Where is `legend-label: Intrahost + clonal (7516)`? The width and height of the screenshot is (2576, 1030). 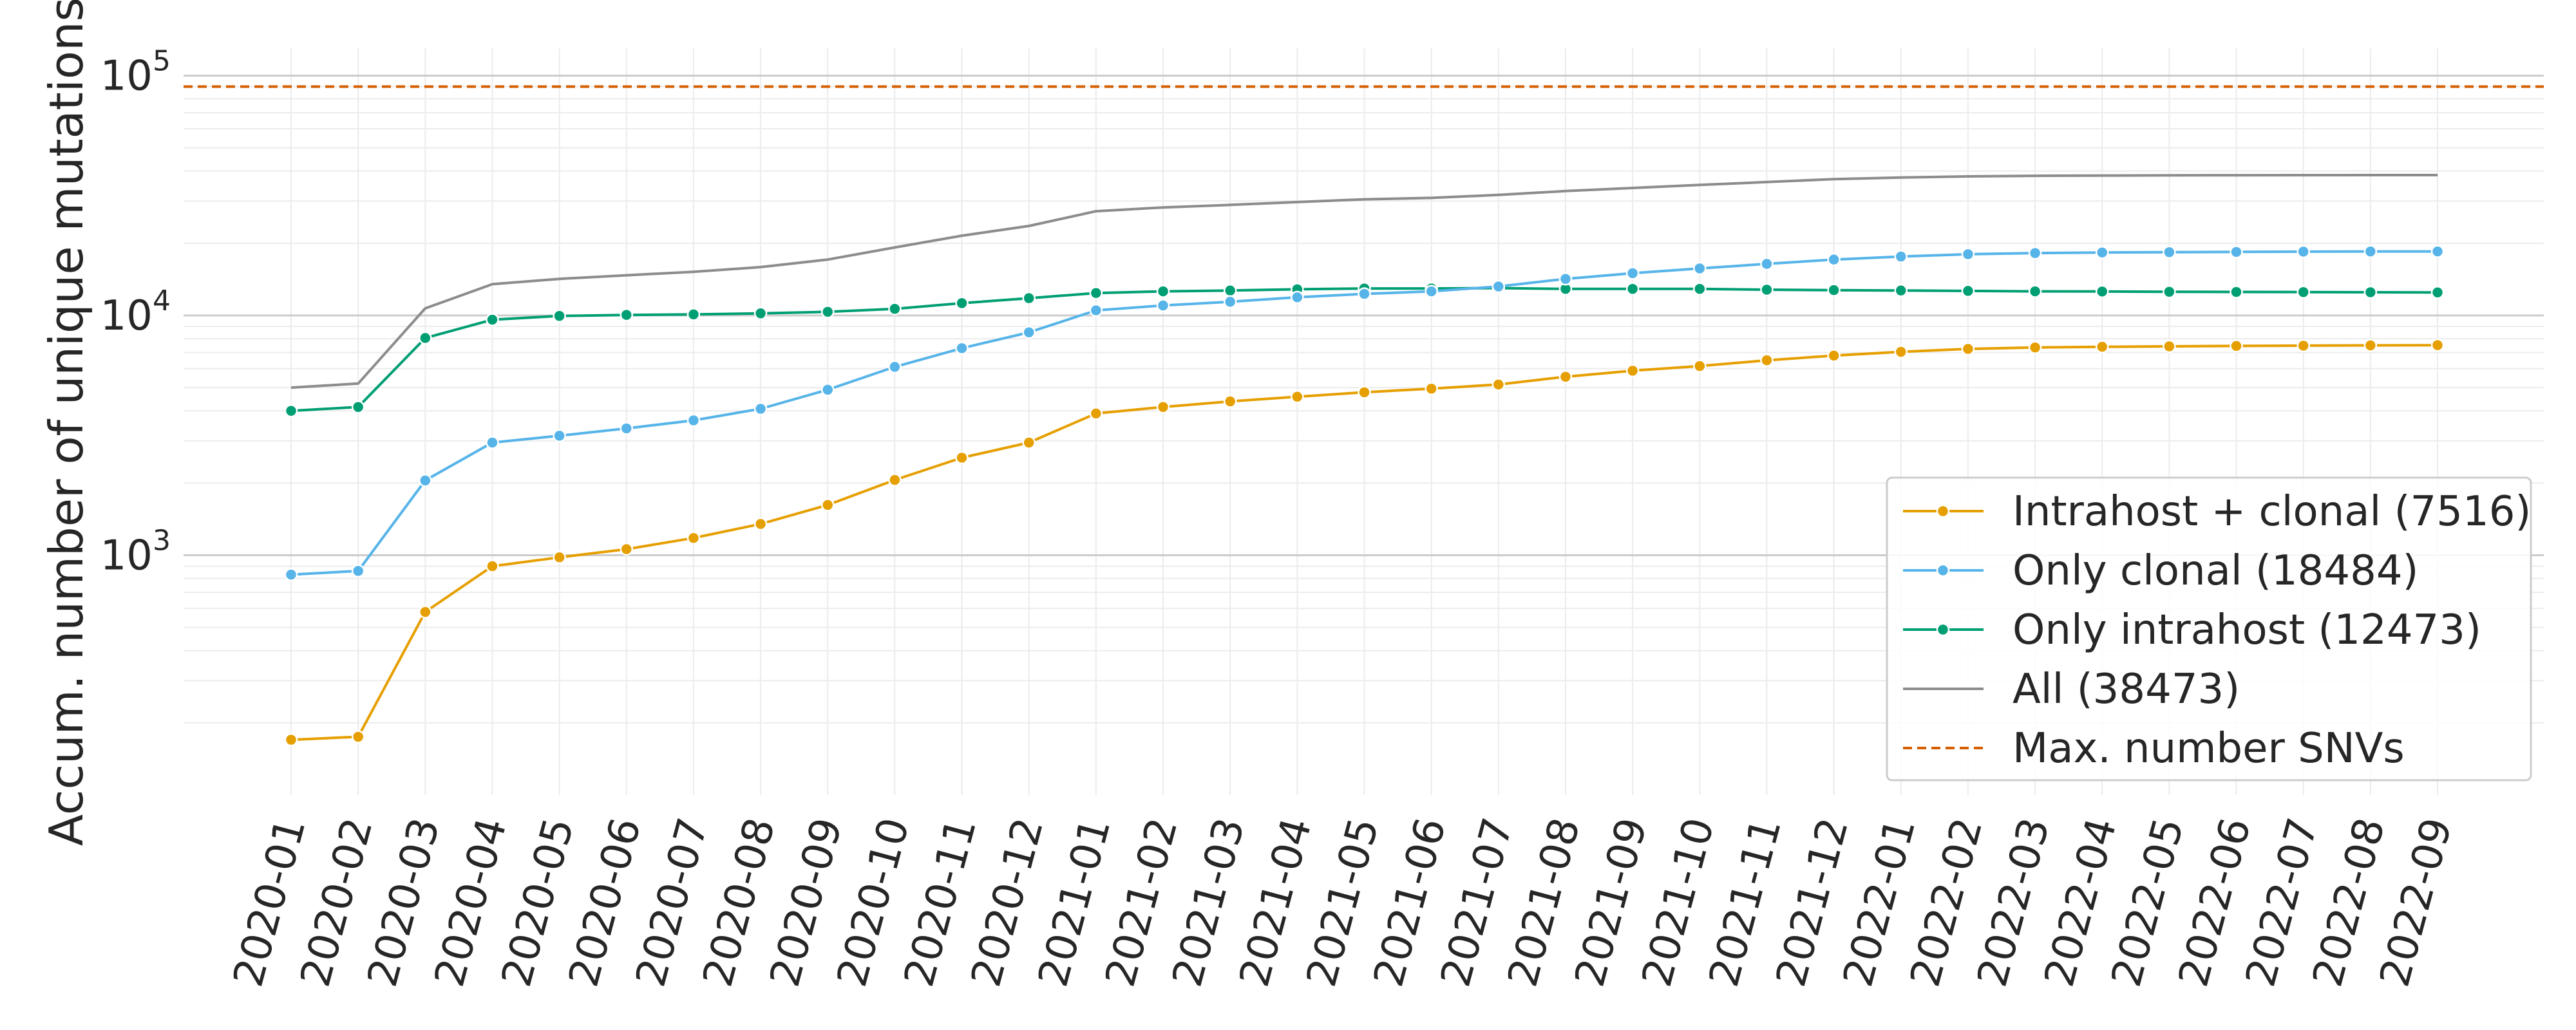 legend-label: Intrahost + clonal (7516) is located at coordinates (2271, 512).